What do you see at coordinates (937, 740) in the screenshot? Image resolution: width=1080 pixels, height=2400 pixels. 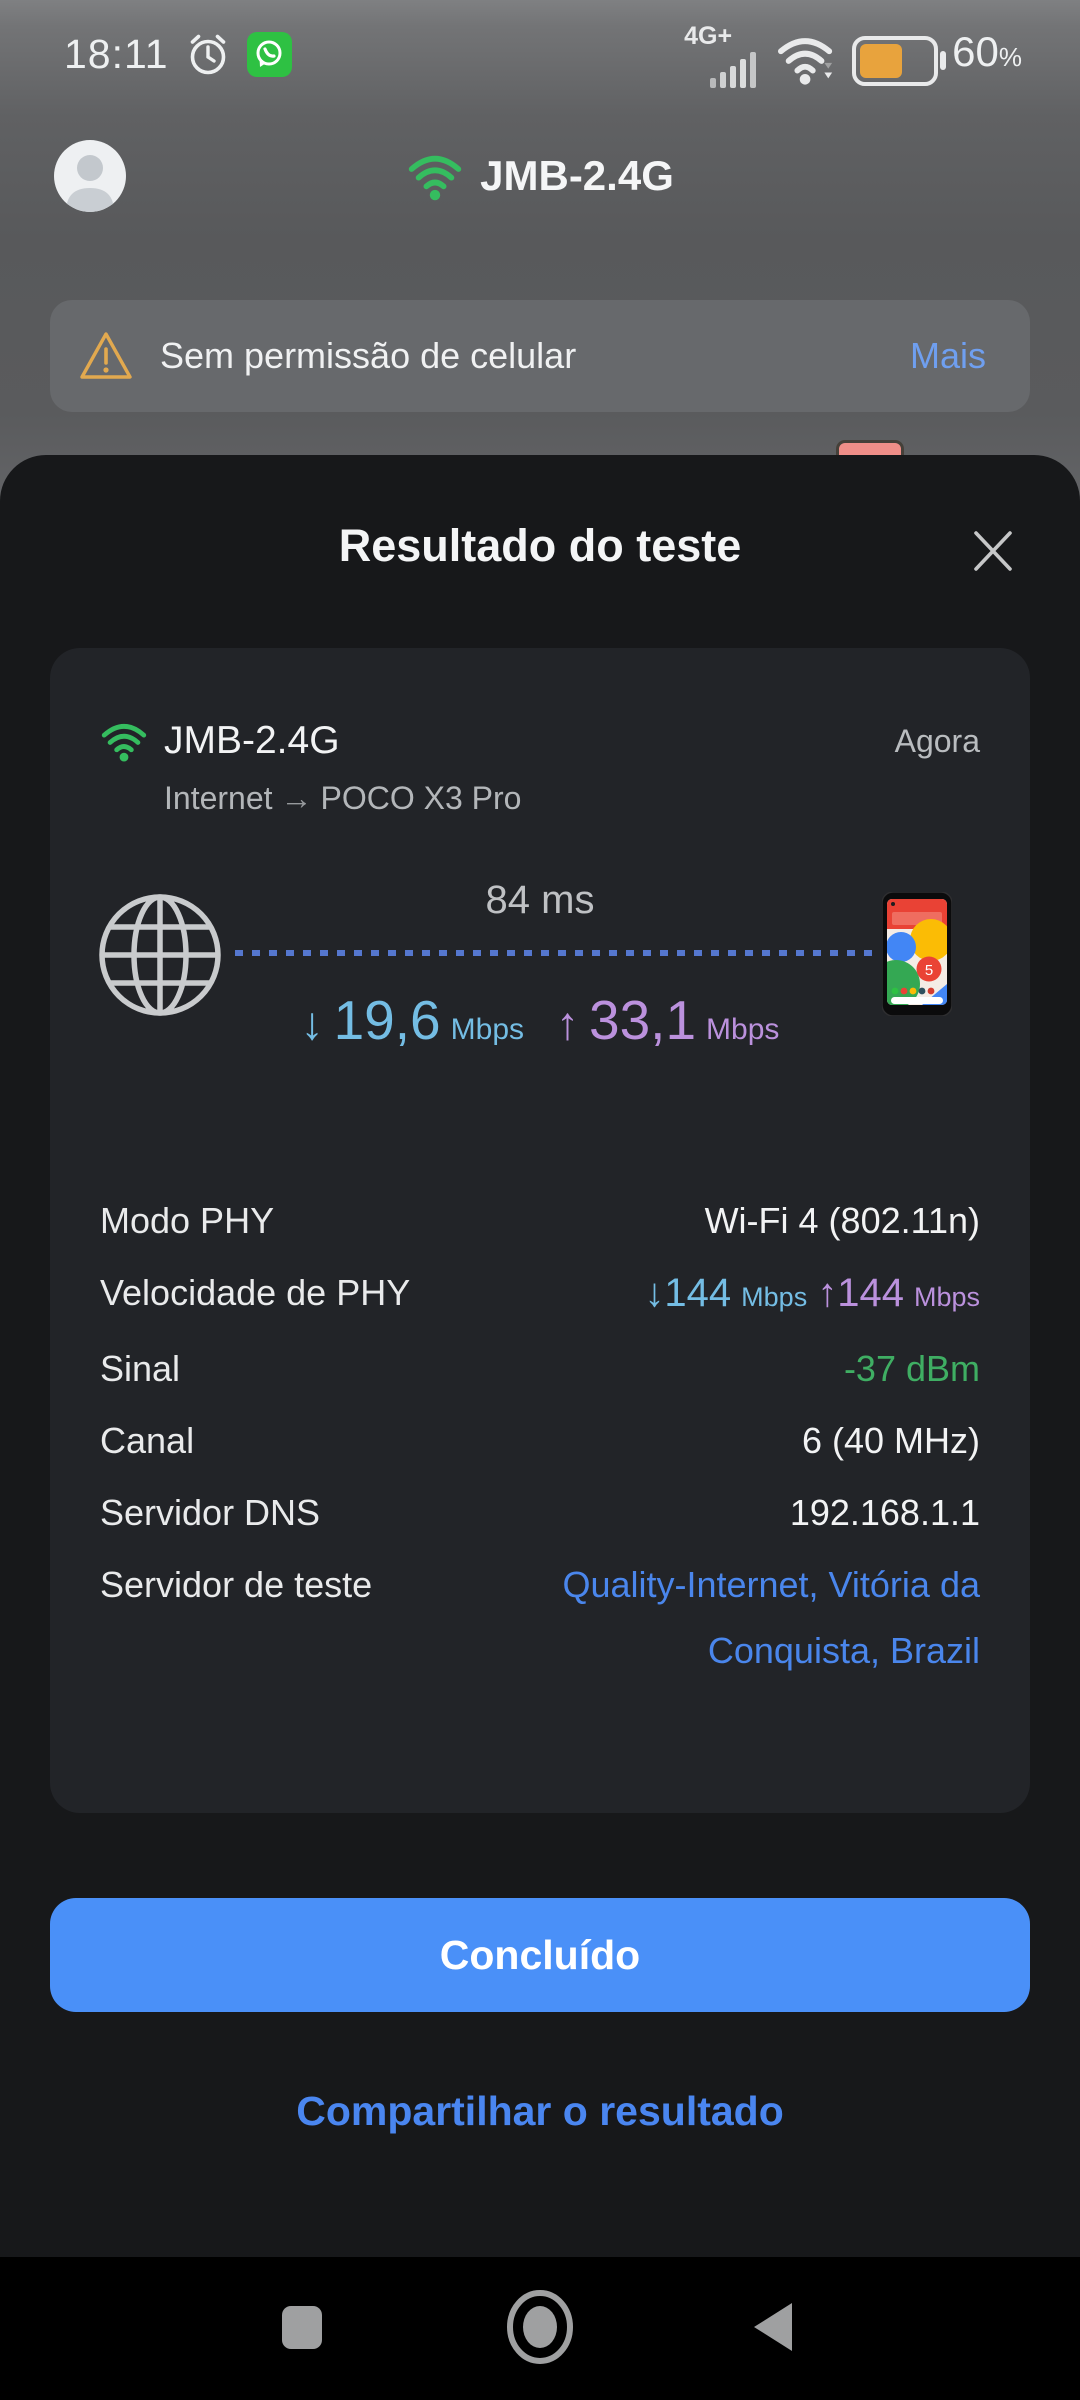 I see `result-timestamp: Agora` at bounding box center [937, 740].